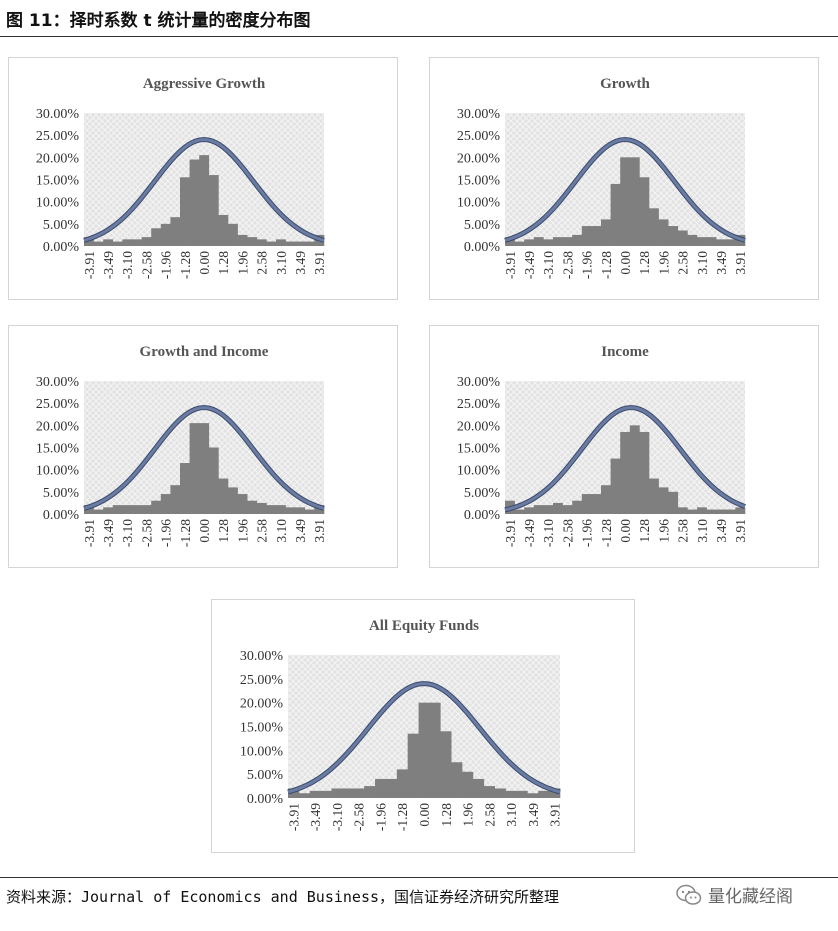  Describe the element at coordinates (510, 533) in the screenshot. I see `x-tick-label: -3.91` at that location.